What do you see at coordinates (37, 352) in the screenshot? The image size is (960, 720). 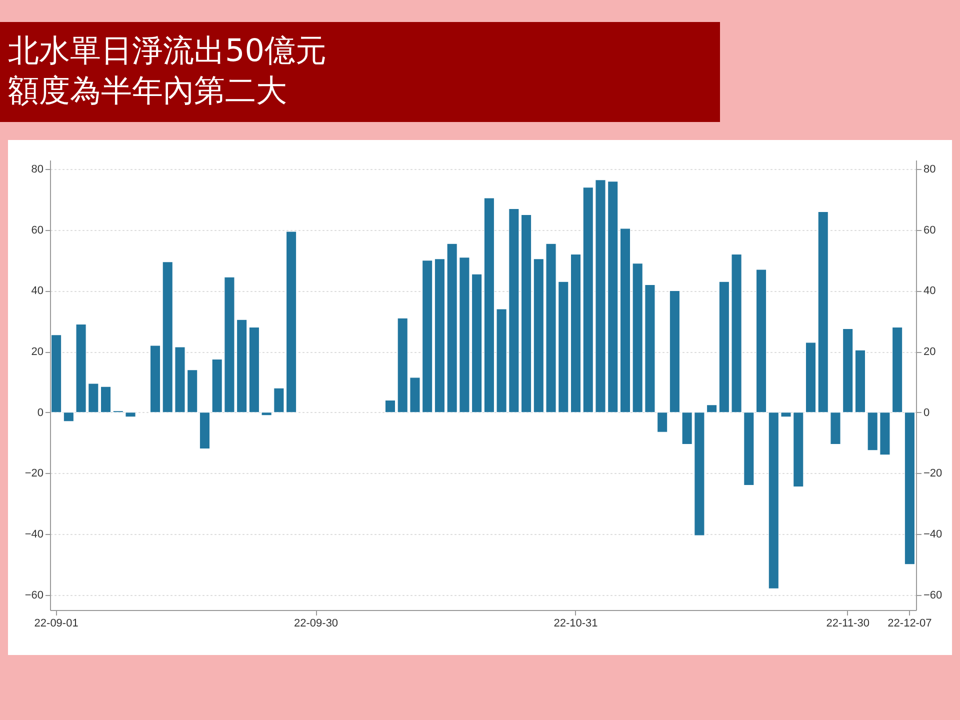 I see `y-tick-label: 20` at bounding box center [37, 352].